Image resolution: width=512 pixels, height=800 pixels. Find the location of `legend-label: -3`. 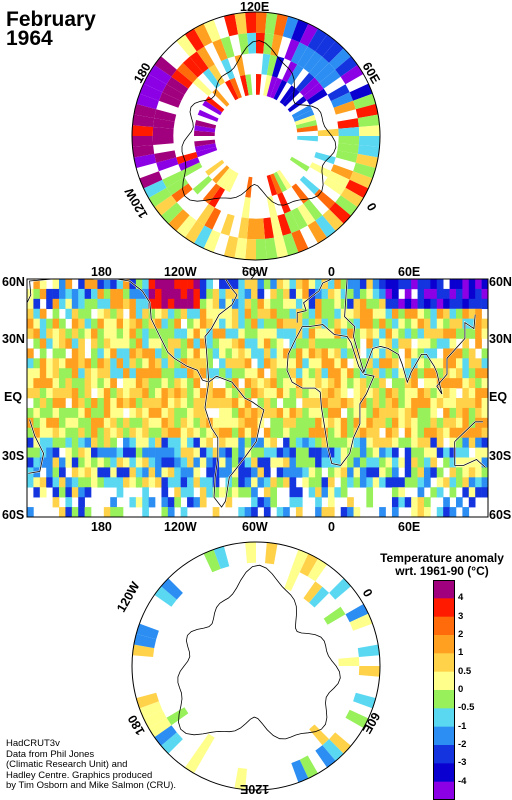

legend-label: -3 is located at coordinates (462, 763).